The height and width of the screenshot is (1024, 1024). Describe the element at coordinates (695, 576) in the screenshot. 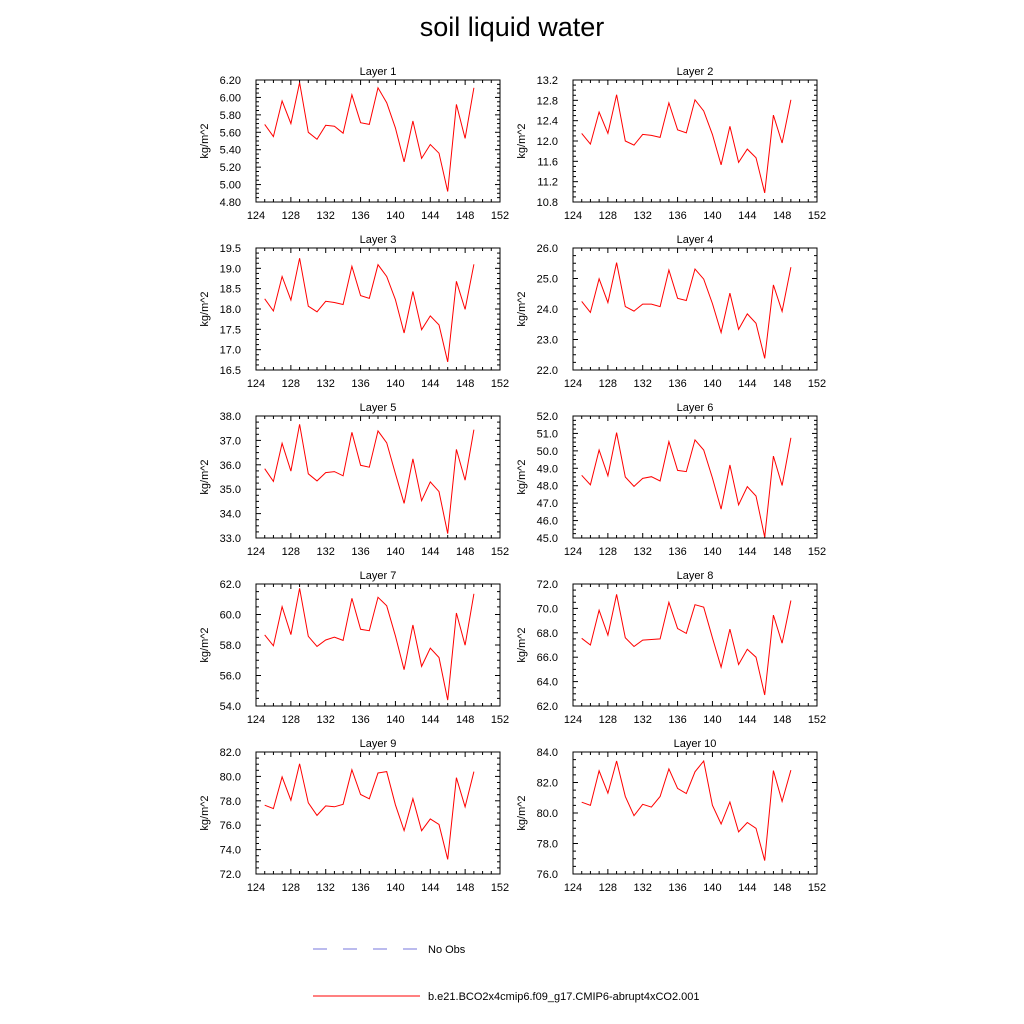

I see `panel-title: Layer 8` at that location.